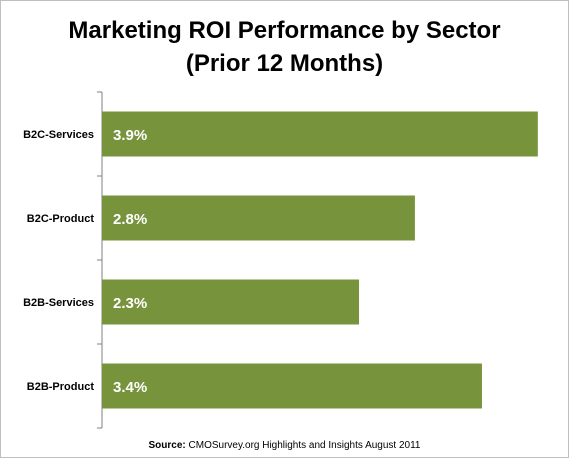 Image resolution: width=569 pixels, height=458 pixels. Describe the element at coordinates (58, 303) in the screenshot. I see `category-label: B2B-Services` at that location.